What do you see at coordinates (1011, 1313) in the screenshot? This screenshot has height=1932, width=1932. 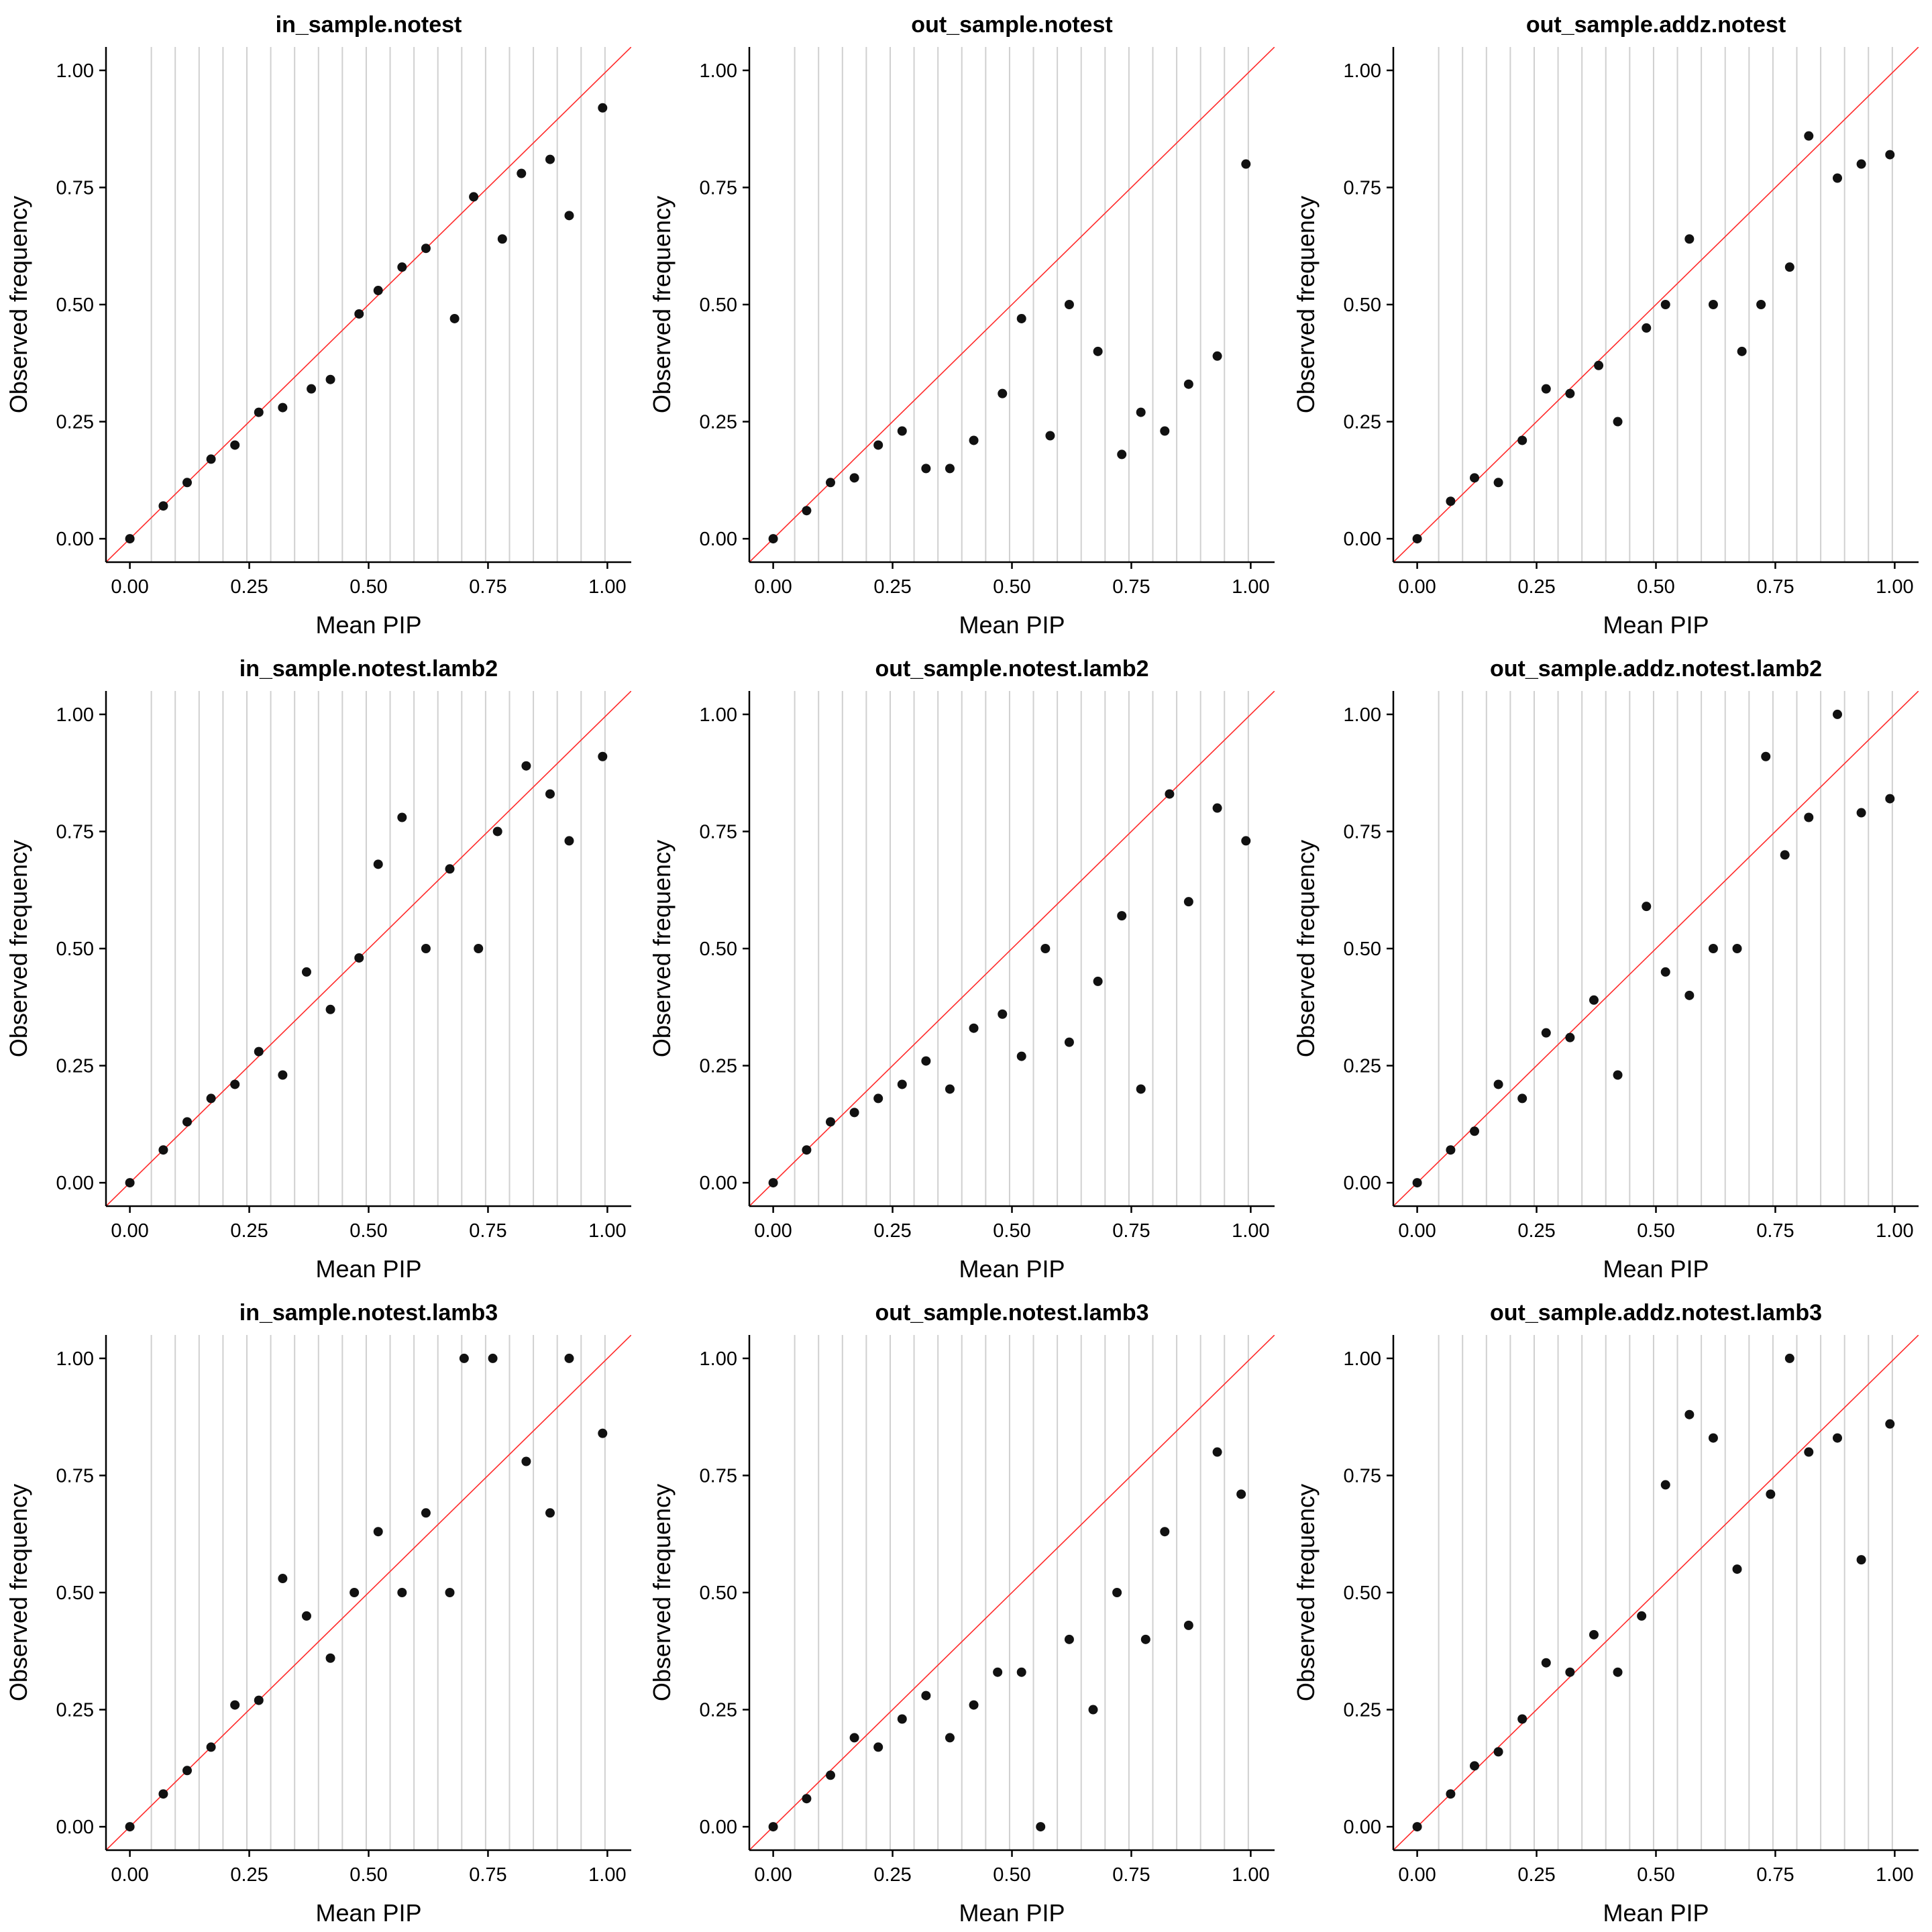 I see `panel-title: out_sample.notest.lamb3` at bounding box center [1011, 1313].